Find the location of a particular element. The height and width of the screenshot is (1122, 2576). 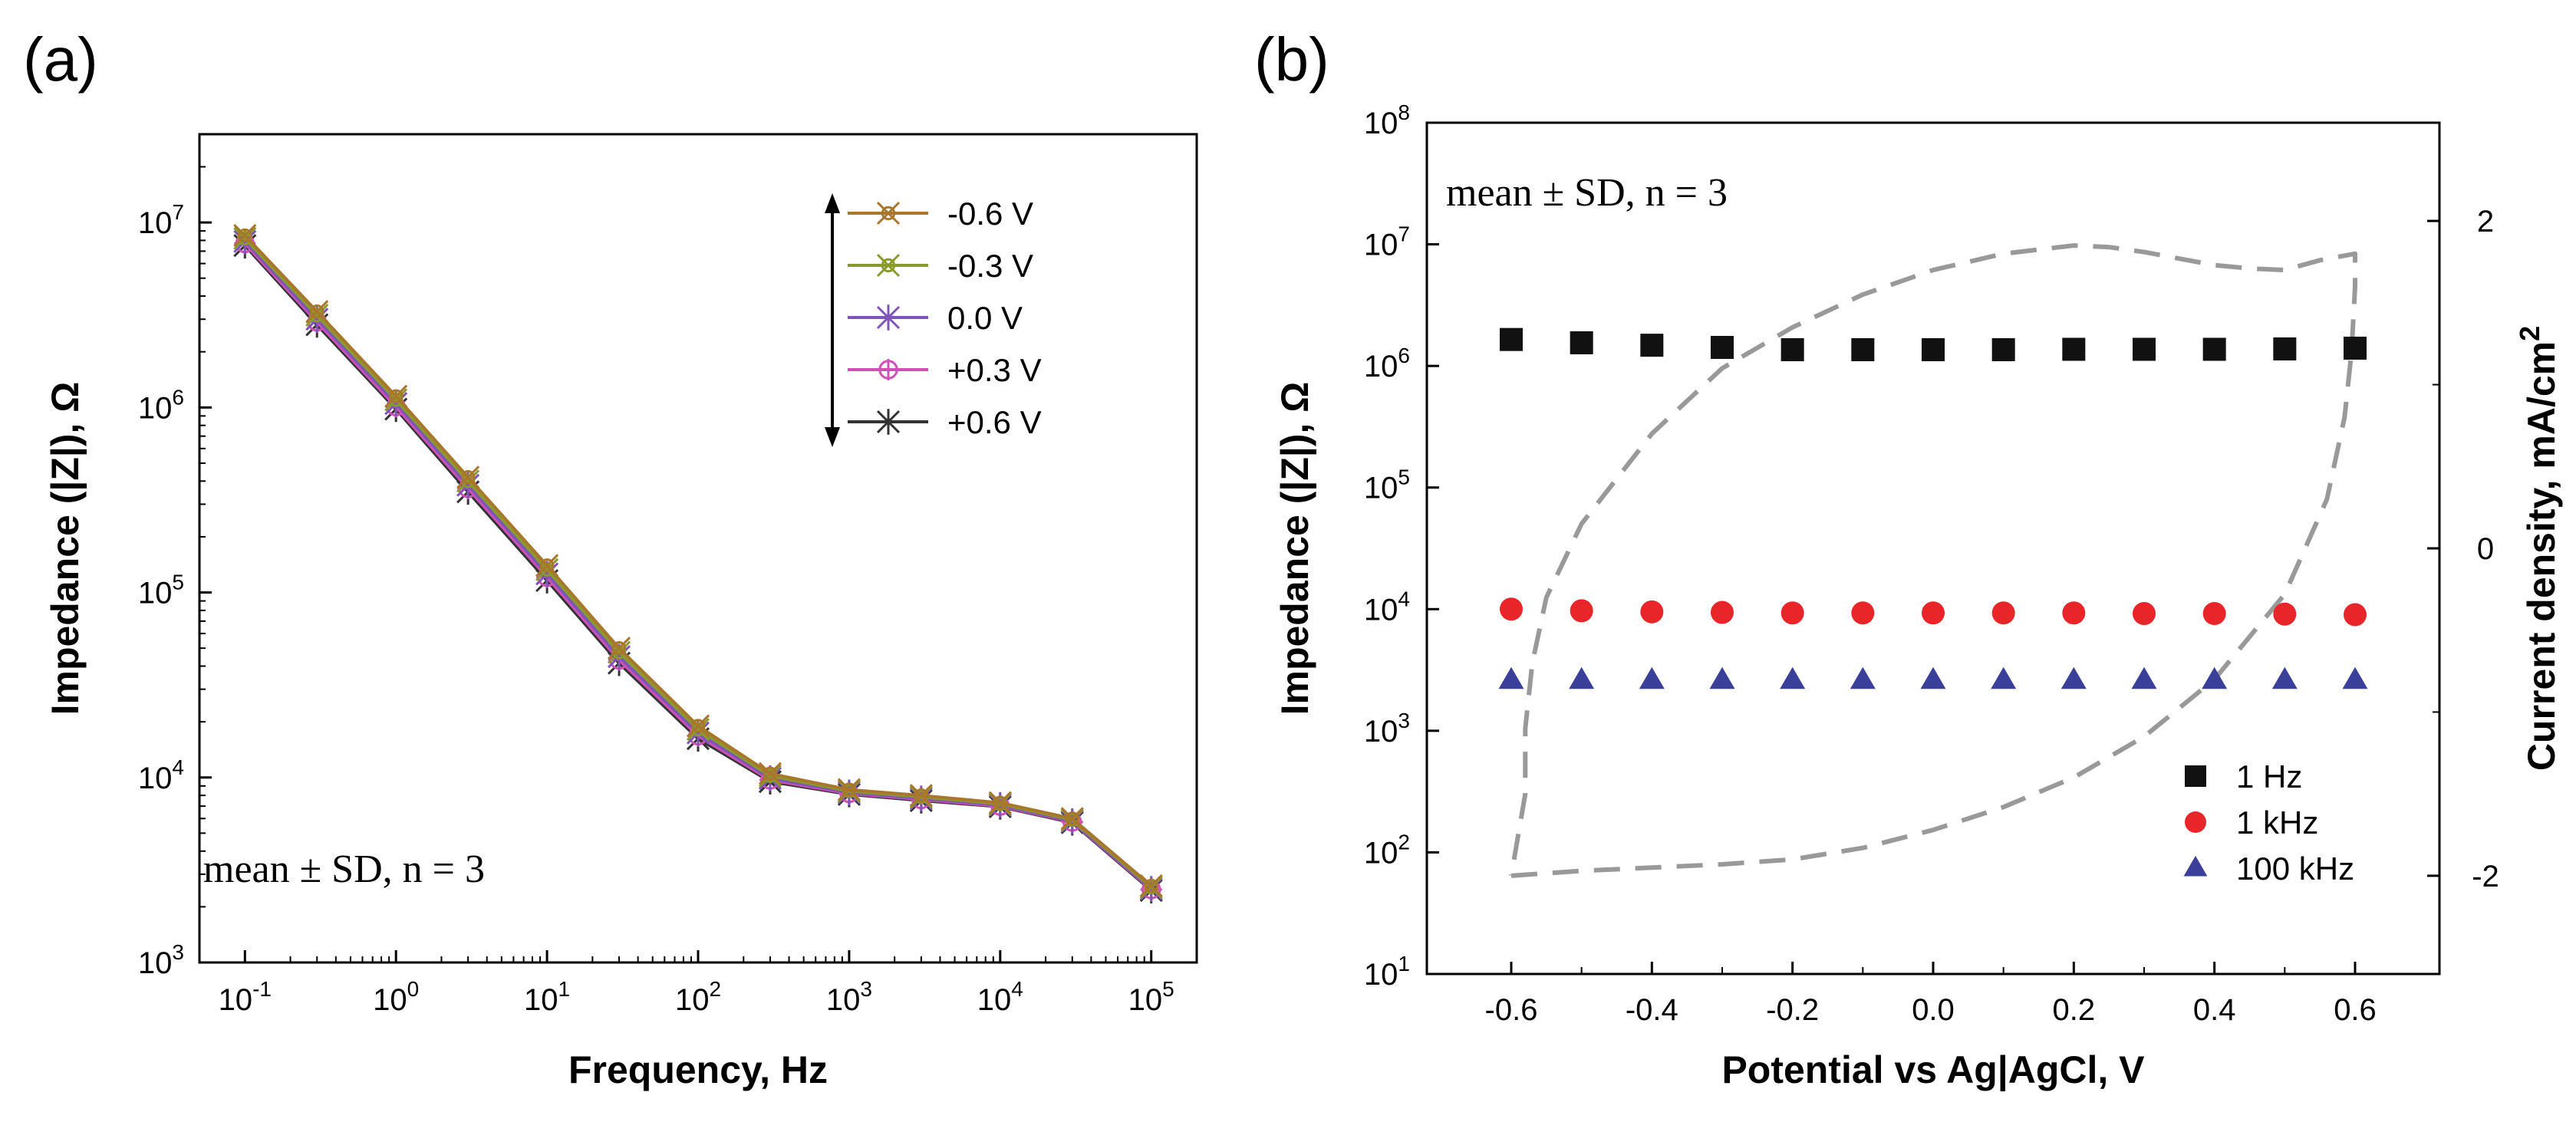

panel-a-y-tick-label-0: 10³ is located at coordinates (161, 960).